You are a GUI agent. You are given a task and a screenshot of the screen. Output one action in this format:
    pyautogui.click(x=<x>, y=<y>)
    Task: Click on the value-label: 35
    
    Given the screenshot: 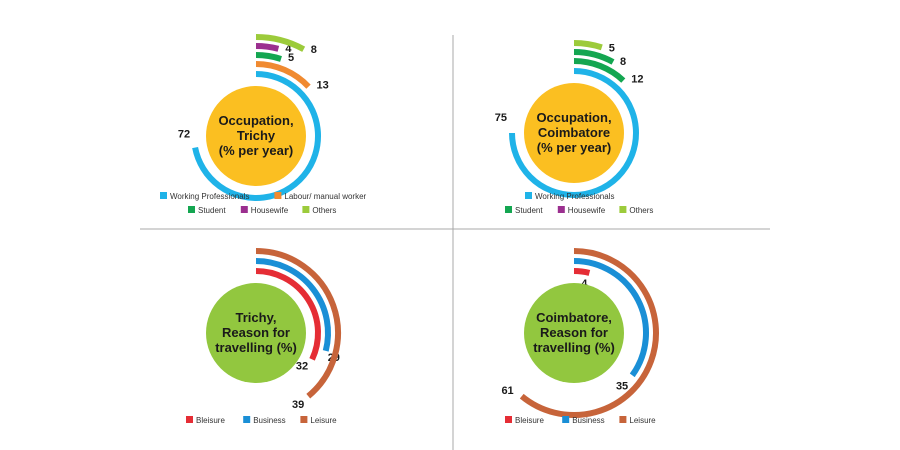 What is the action you would take?
    pyautogui.click(x=622, y=386)
    